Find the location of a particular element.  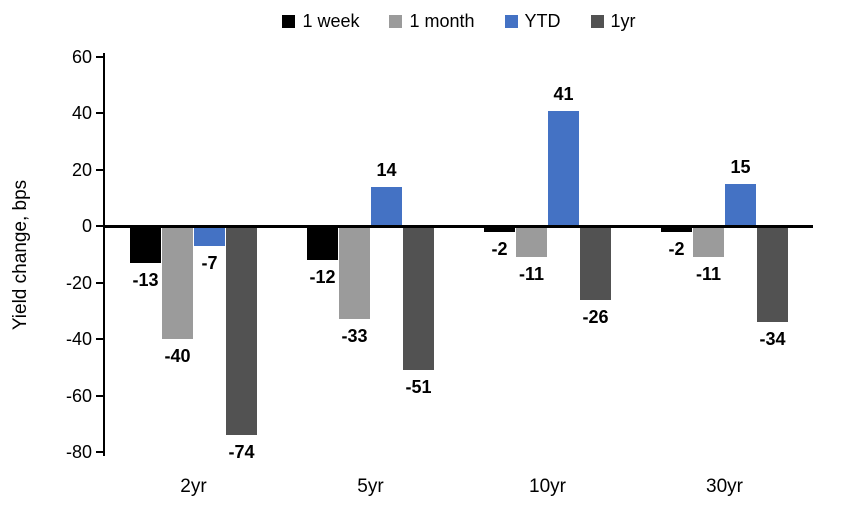

bar-value-label: -74 is located at coordinates (241, 452).